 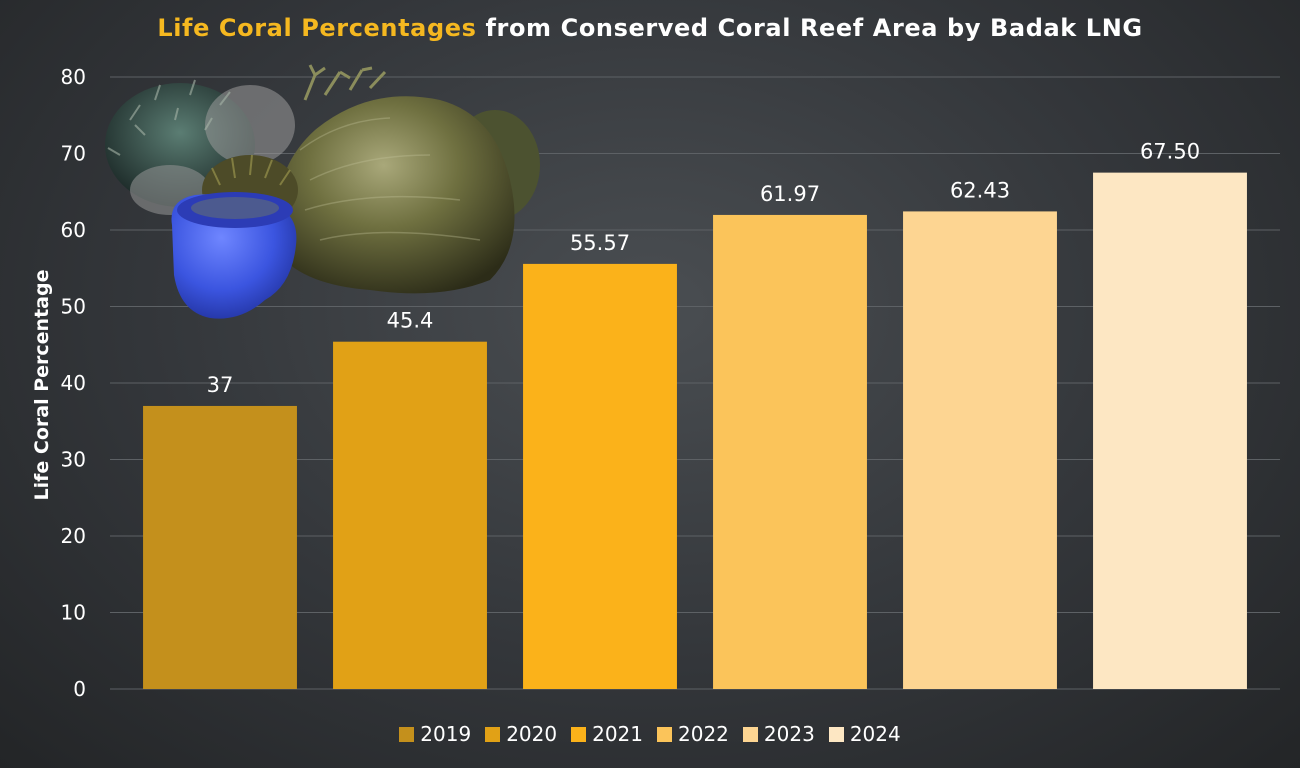 What do you see at coordinates (703, 734) in the screenshot?
I see `legend-label: 2022` at bounding box center [703, 734].